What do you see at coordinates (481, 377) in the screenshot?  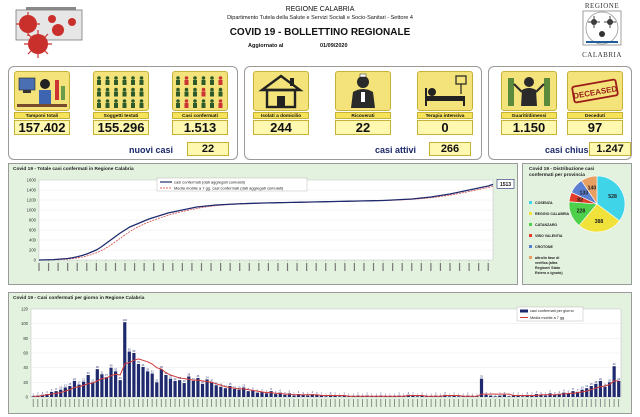 I see `bar-data-label: 25` at bounding box center [481, 377].